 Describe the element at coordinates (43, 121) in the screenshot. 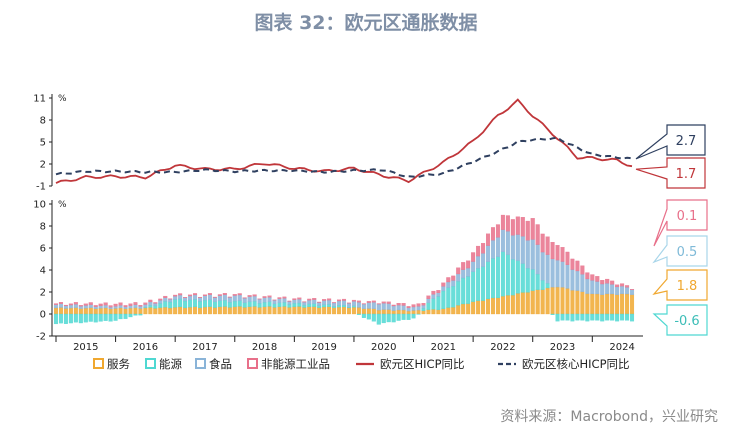

I see `top-y-tick-label: 8` at that location.